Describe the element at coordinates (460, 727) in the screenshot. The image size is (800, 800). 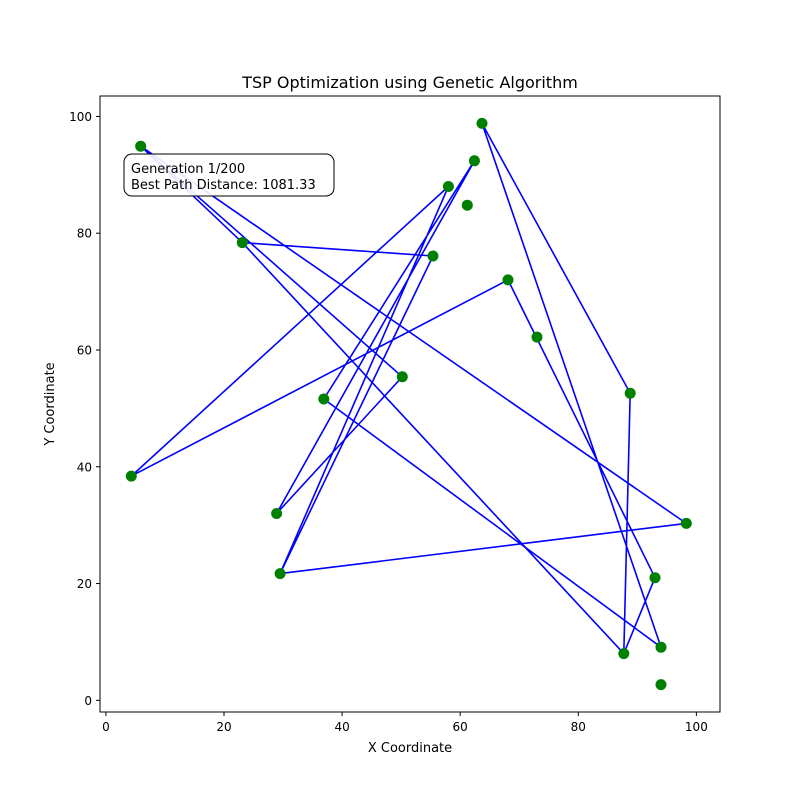
I see `x-tick-label: 60` at that location.